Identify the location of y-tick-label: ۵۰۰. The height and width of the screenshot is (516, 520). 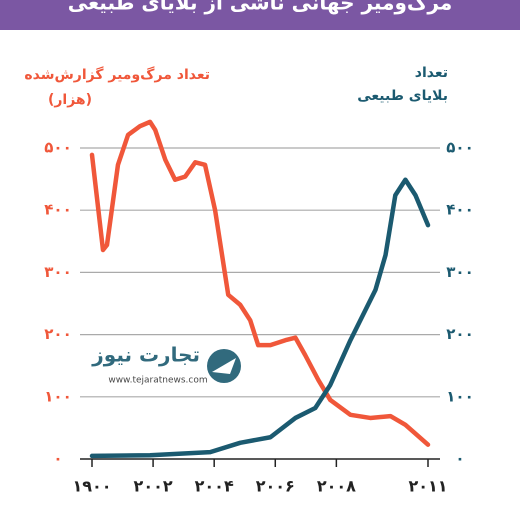
(57, 148).